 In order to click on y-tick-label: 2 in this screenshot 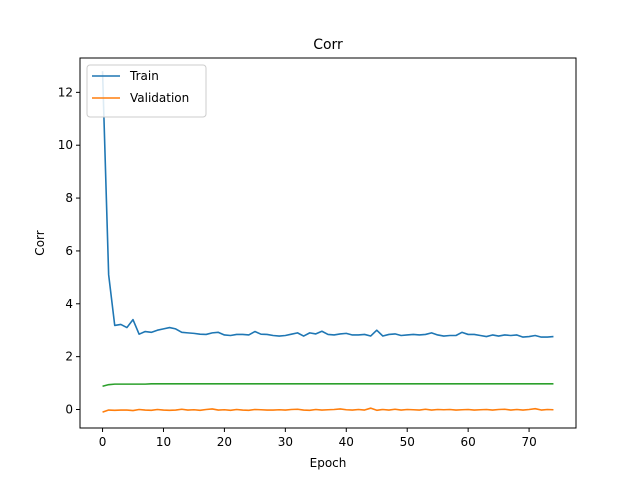, I will do `click(69, 357)`.